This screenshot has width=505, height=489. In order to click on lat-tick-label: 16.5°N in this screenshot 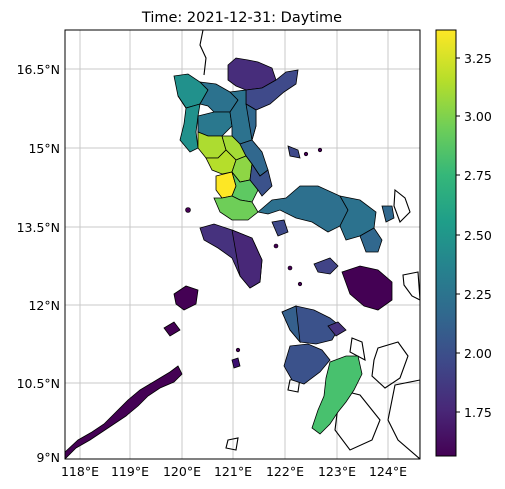, I will do `click(38, 69)`.